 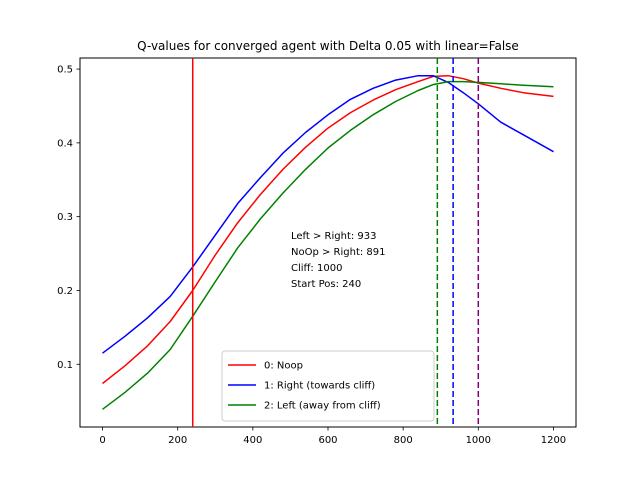 What do you see at coordinates (65, 70) in the screenshot?
I see `y-tick-label-4: 0.5` at bounding box center [65, 70].